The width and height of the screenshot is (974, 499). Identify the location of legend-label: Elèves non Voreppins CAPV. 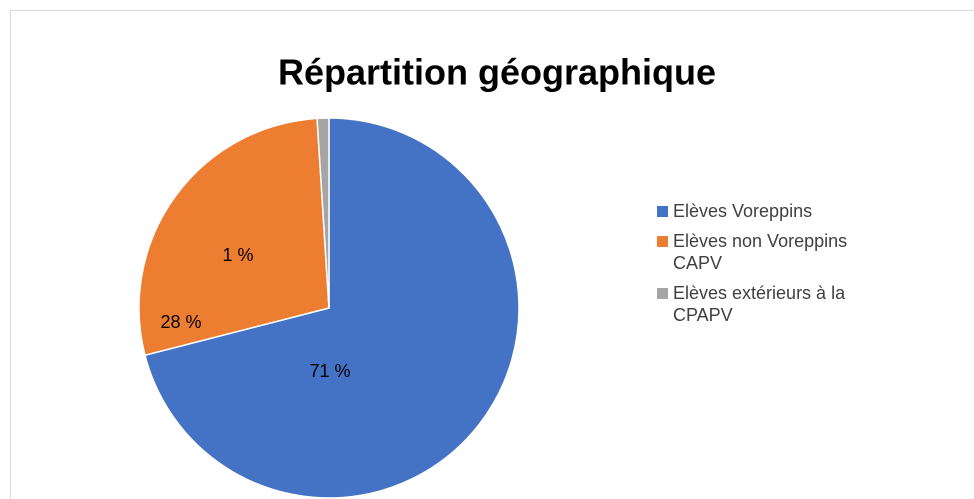
(760, 252).